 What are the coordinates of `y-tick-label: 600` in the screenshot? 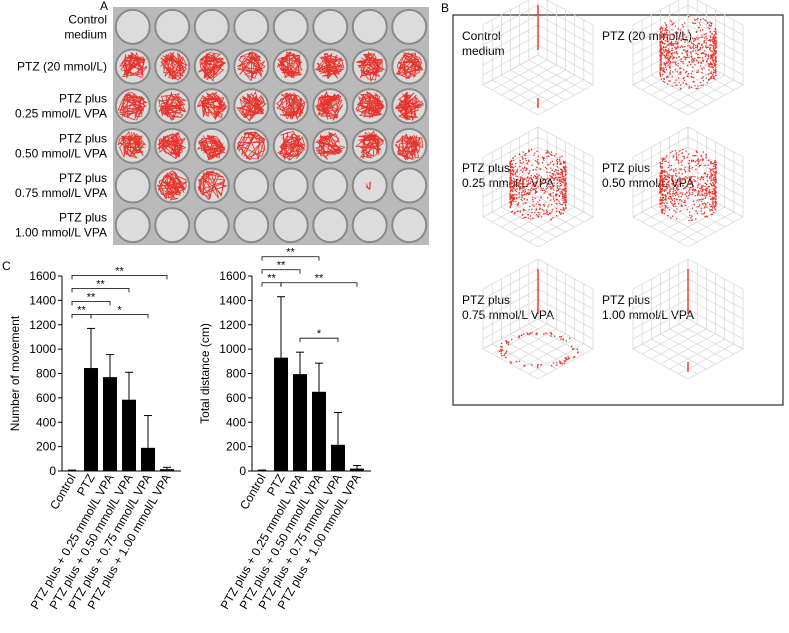 It's located at (236, 398).